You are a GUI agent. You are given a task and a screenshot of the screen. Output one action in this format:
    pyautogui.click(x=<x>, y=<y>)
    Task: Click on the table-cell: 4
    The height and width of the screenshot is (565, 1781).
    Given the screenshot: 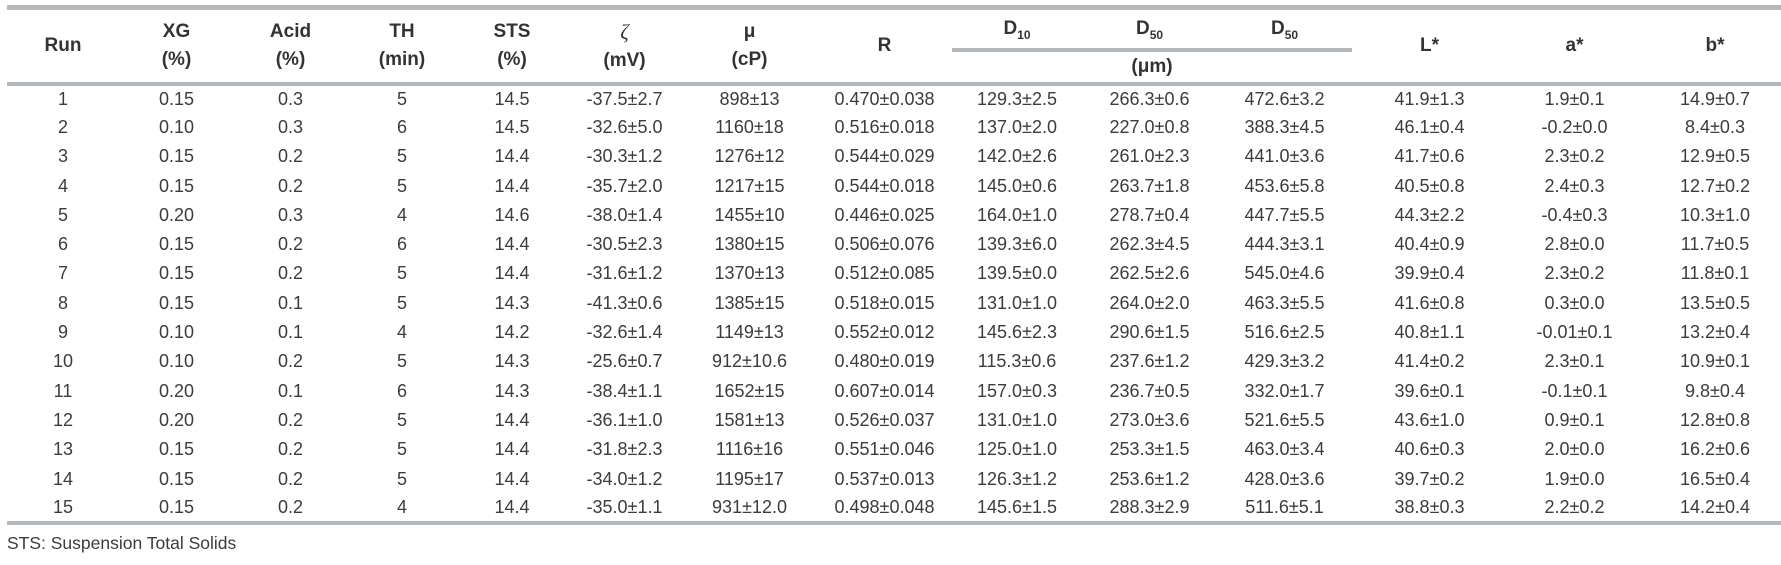 What is the action you would take?
    pyautogui.click(x=401, y=506)
    